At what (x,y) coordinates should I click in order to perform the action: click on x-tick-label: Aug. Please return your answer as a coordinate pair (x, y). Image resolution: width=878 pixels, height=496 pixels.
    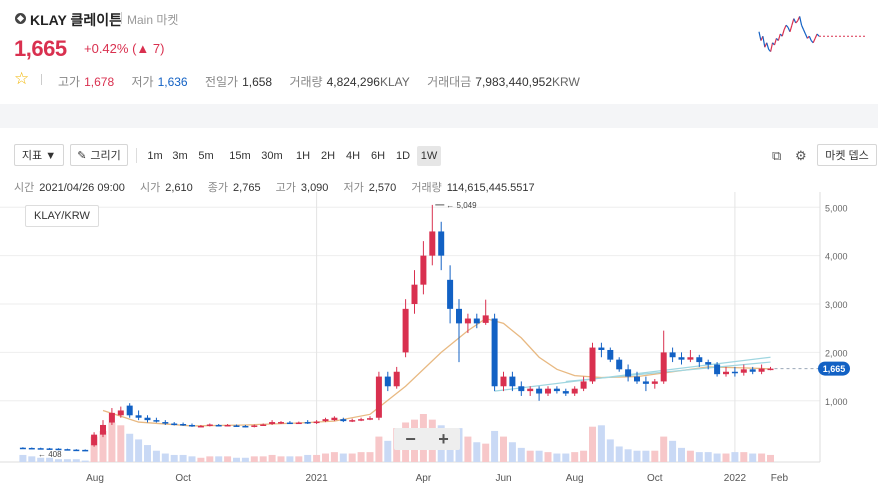
    Looking at the image, I should click on (95, 478).